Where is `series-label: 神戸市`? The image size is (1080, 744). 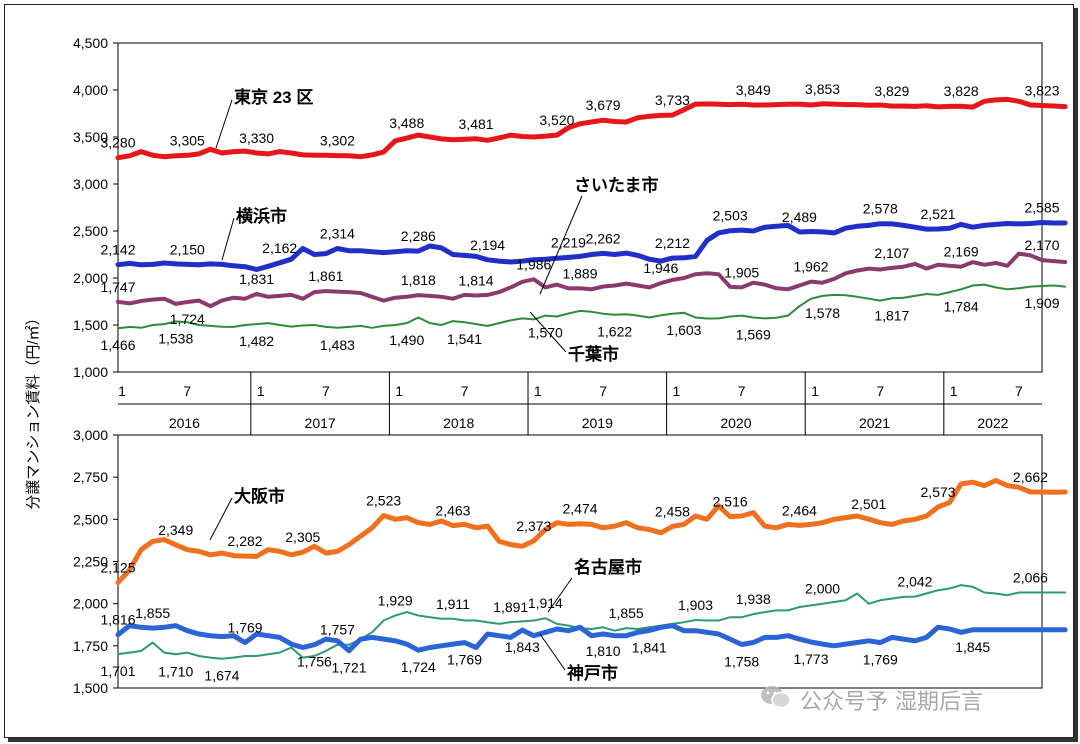 series-label: 神戸市 is located at coordinates (592, 673).